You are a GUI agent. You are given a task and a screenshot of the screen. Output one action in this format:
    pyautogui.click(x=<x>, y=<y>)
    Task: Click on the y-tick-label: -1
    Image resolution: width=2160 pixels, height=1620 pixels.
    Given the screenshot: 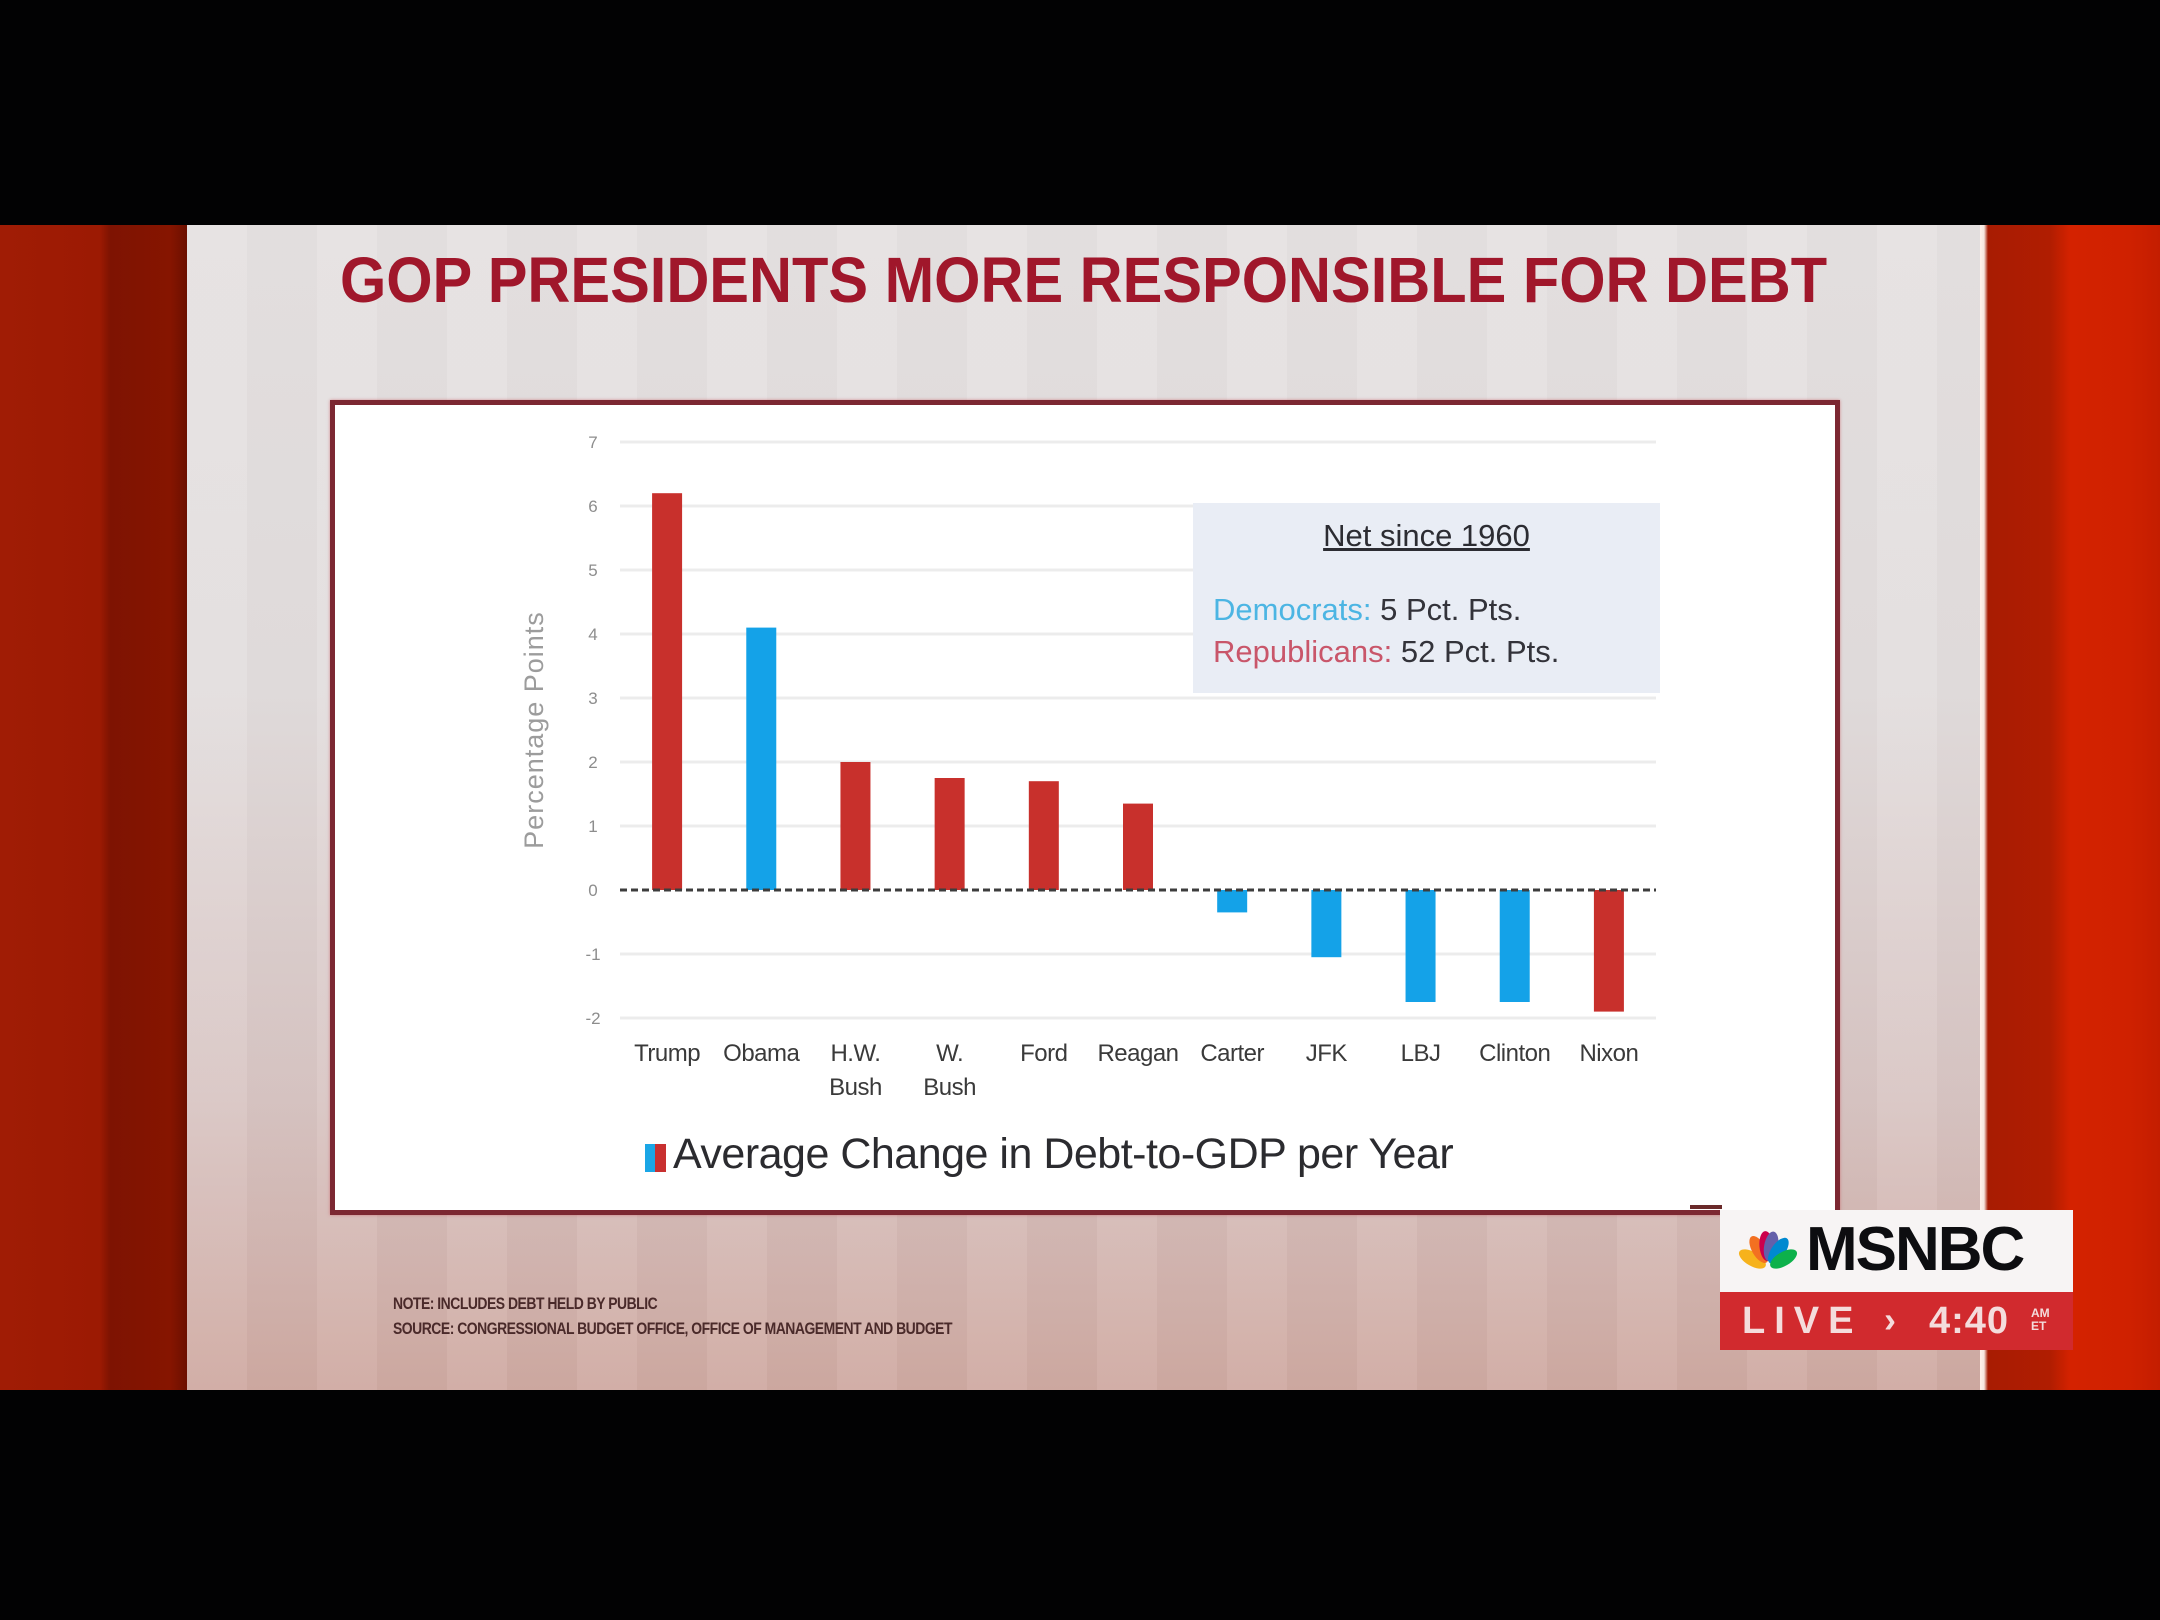 What is the action you would take?
    pyautogui.click(x=592, y=954)
    